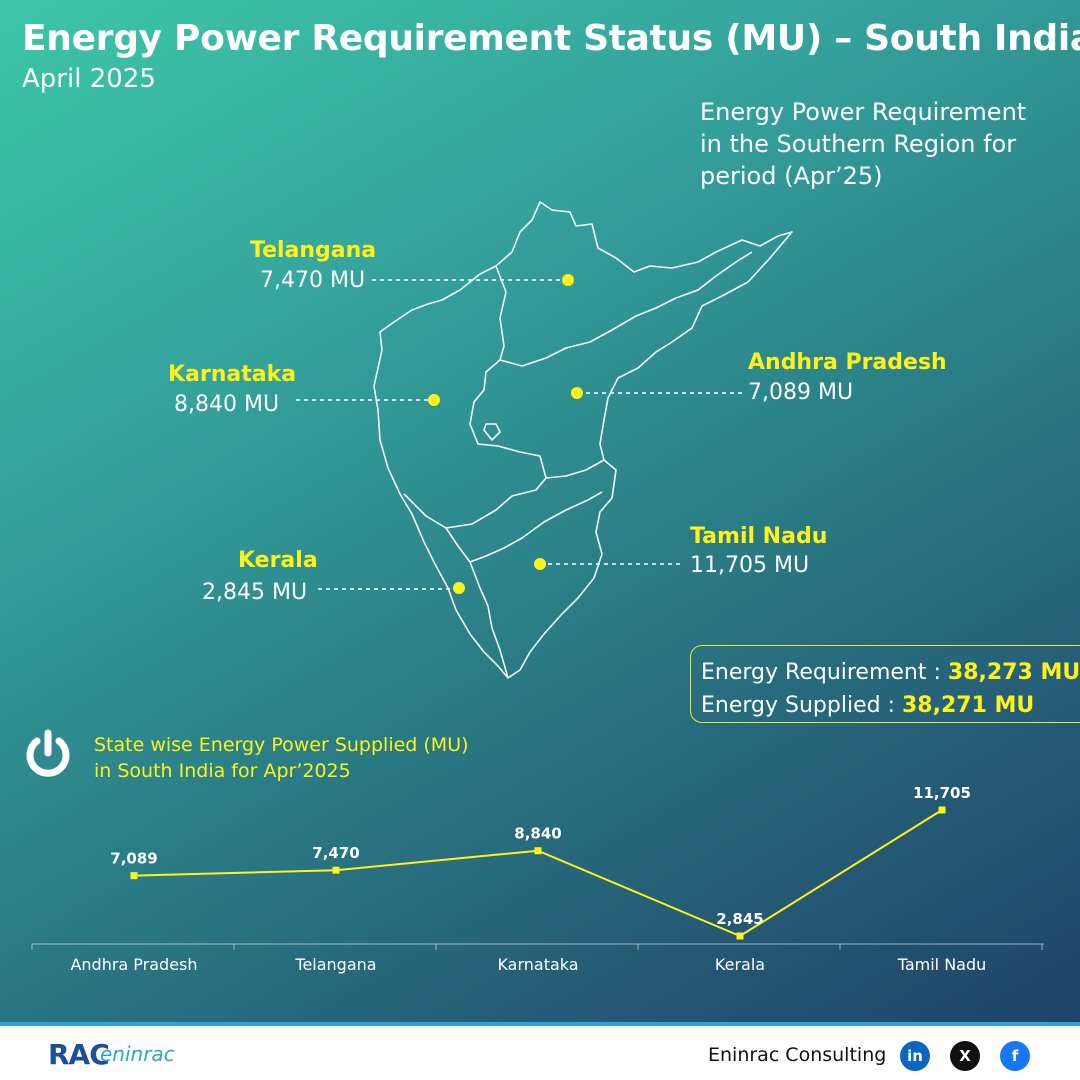 The width and height of the screenshot is (1080, 1080). I want to click on dot-telangana, so click(568, 280).